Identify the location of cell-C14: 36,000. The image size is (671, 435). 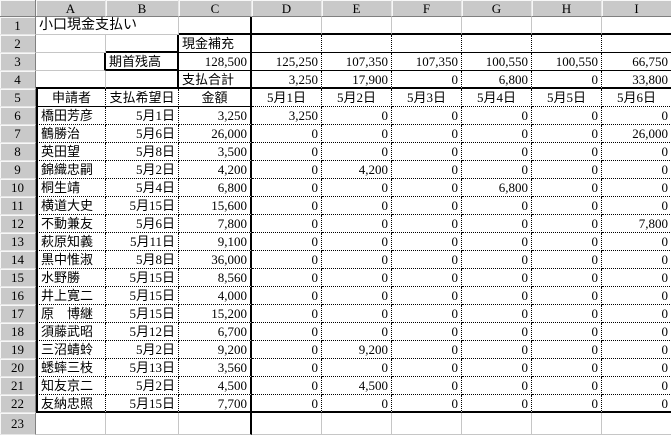
(215, 260).